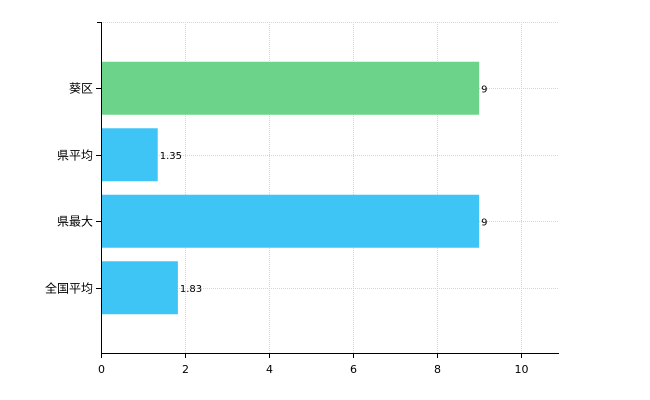 This screenshot has width=650, height=400. What do you see at coordinates (437, 369) in the screenshot?
I see `x-tick-label-4: 8` at bounding box center [437, 369].